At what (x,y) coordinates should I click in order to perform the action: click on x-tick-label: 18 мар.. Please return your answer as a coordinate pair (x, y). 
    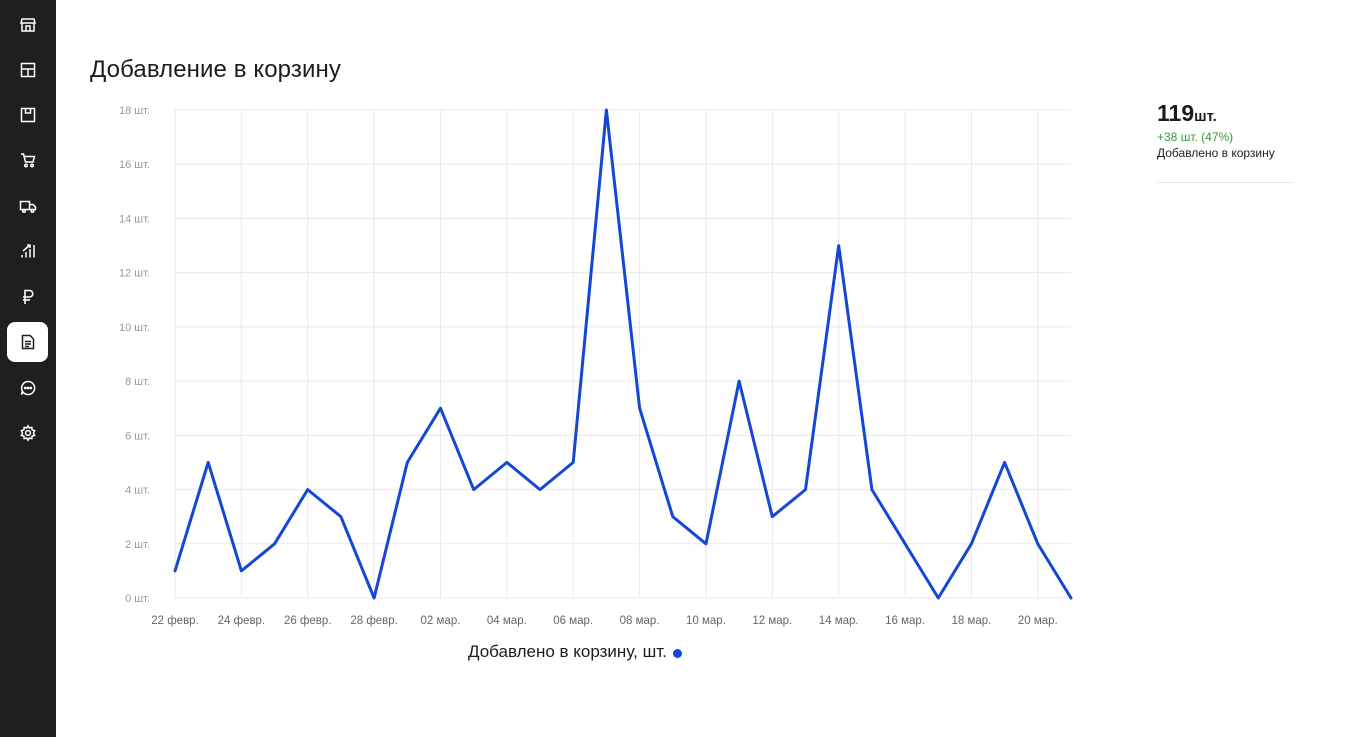
    Looking at the image, I should click on (971, 621).